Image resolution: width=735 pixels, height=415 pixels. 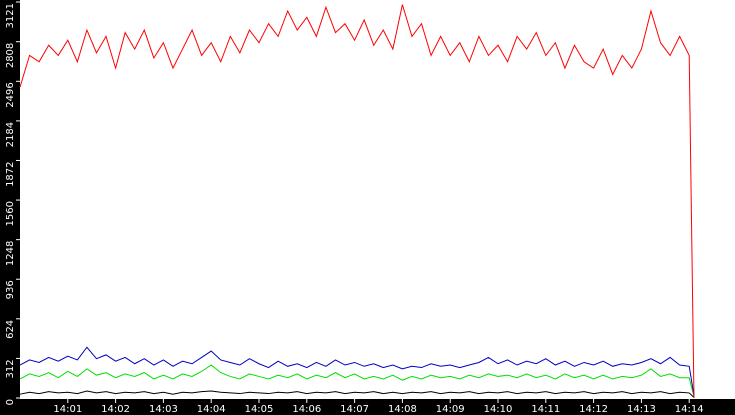 I want to click on y-tick-label: 2184, so click(x=10, y=134).